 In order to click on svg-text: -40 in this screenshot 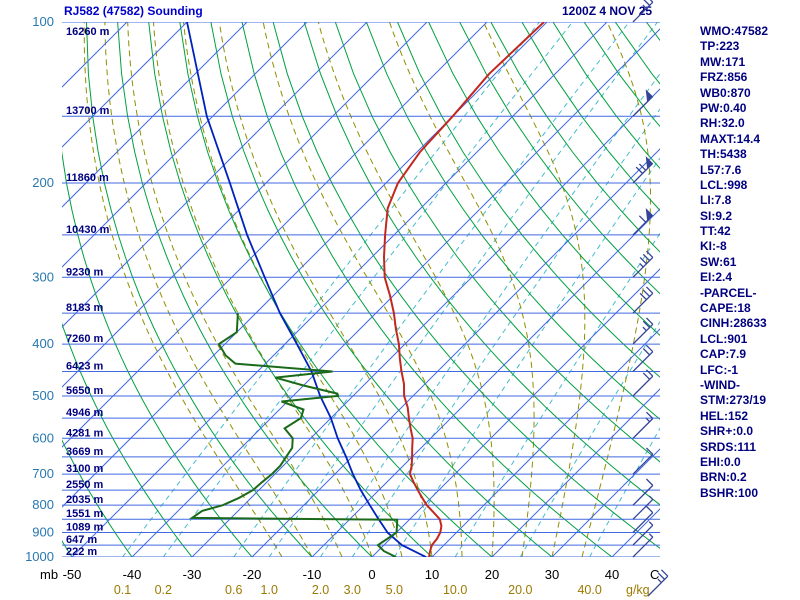, I will do `click(132, 574)`.